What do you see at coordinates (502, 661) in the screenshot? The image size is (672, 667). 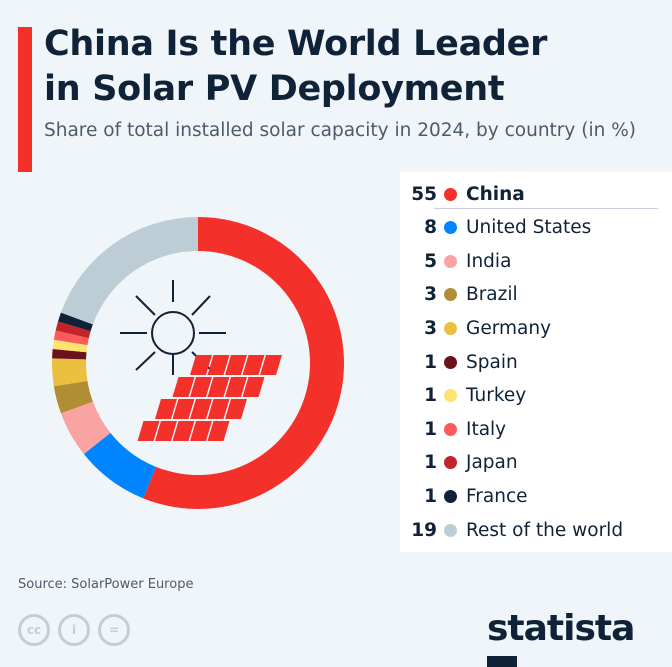 I see `statista-logo-mark-icon` at bounding box center [502, 661].